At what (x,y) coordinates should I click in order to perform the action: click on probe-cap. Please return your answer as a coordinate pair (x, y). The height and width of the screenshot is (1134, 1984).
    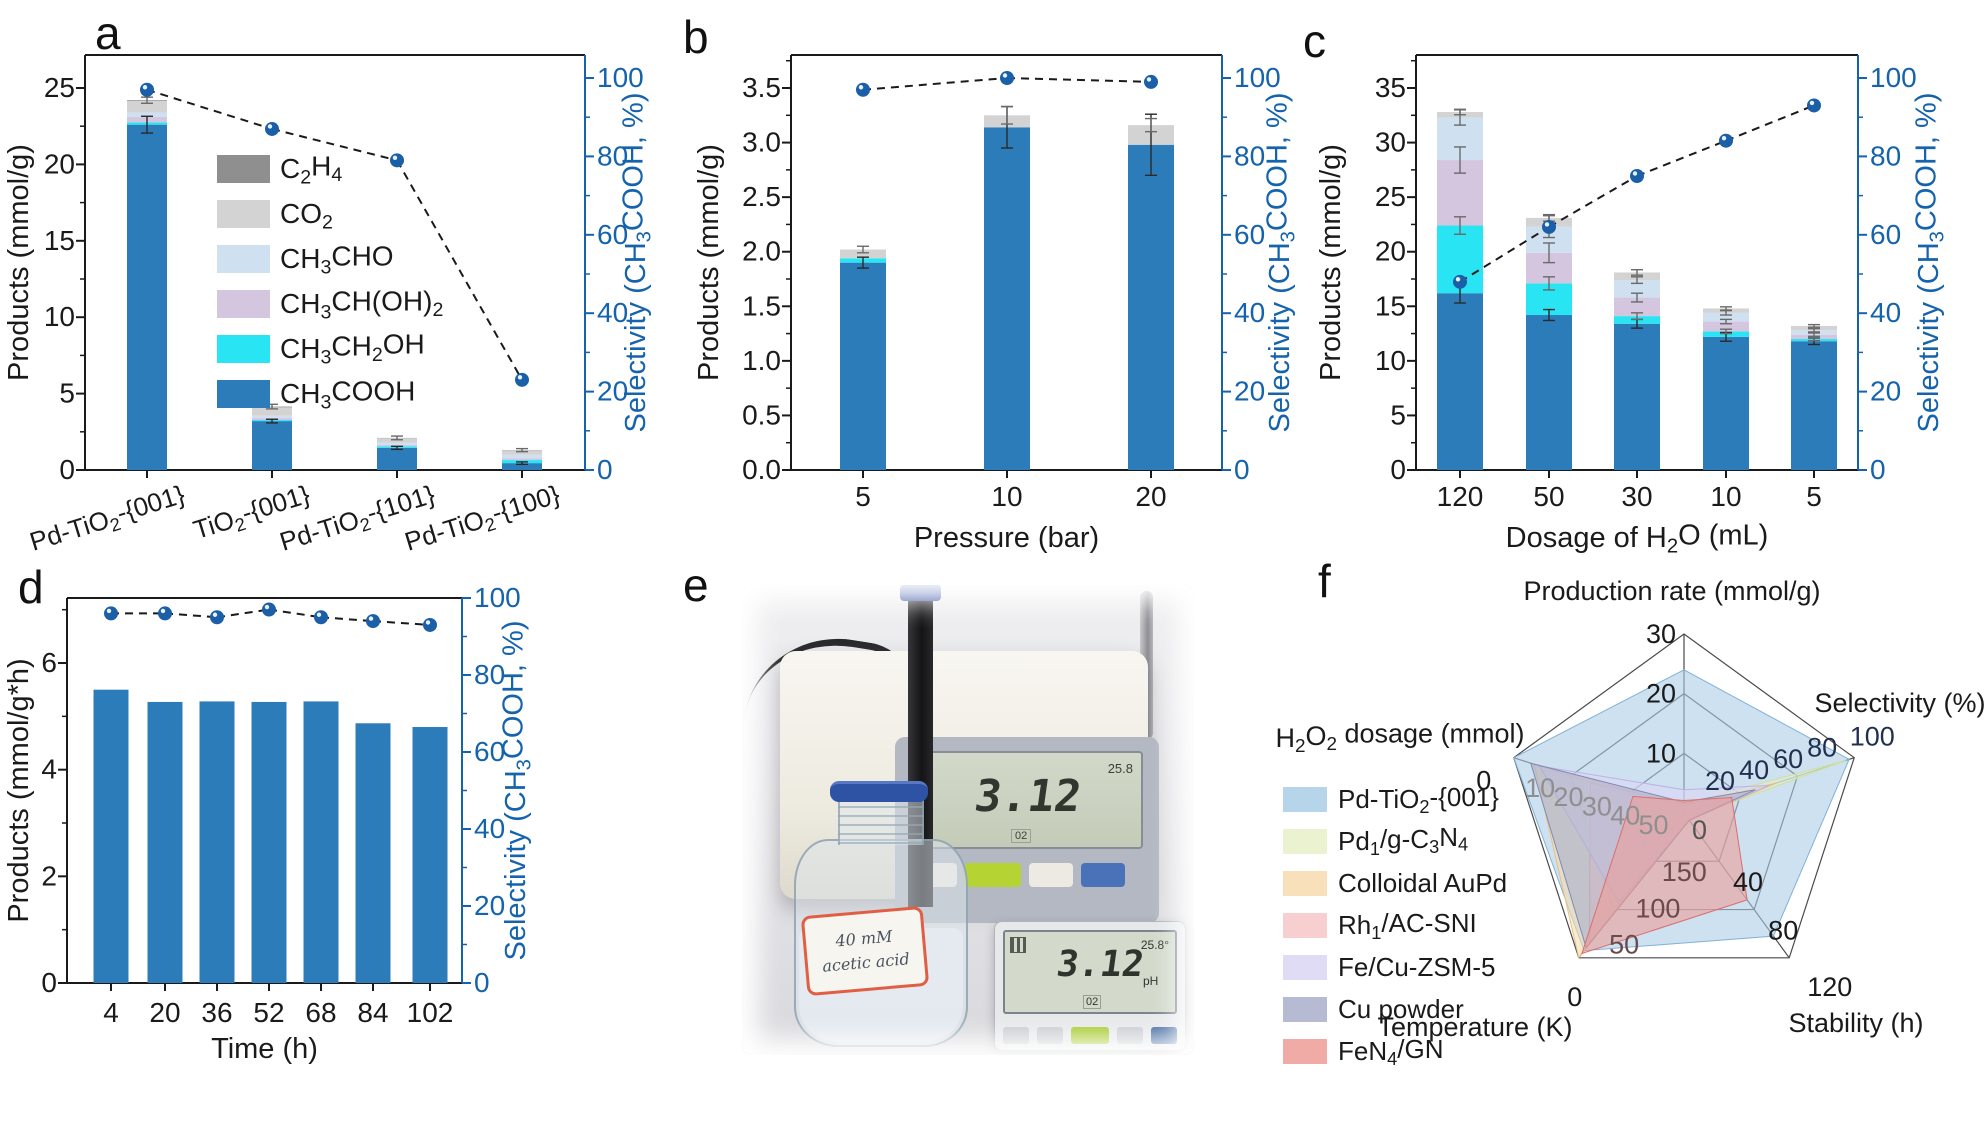
    Looking at the image, I should click on (920, 593).